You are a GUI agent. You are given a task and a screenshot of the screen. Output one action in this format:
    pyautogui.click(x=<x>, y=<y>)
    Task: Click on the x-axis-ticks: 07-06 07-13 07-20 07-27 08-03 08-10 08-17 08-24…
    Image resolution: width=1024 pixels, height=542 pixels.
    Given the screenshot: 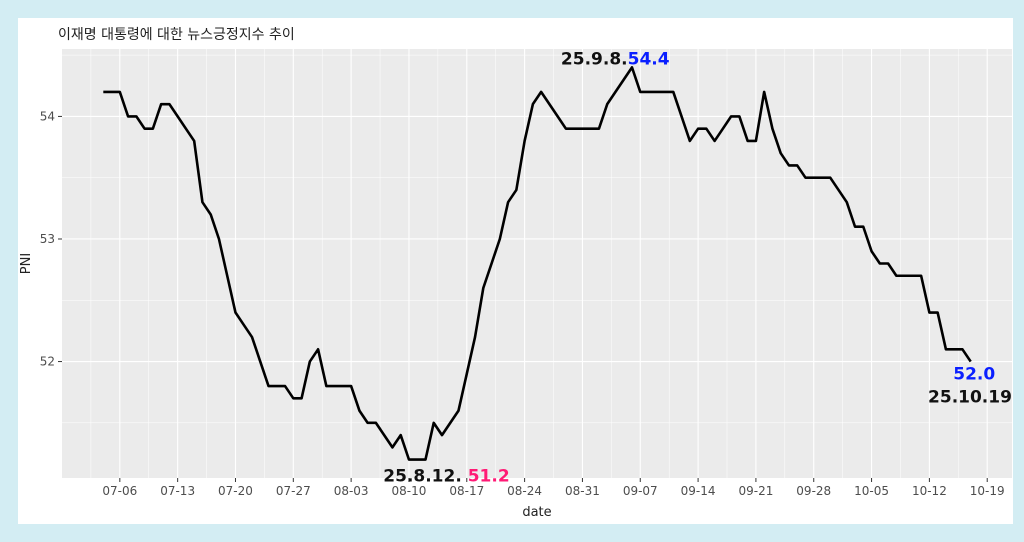 What is the action you would take?
    pyautogui.click(x=553, y=488)
    